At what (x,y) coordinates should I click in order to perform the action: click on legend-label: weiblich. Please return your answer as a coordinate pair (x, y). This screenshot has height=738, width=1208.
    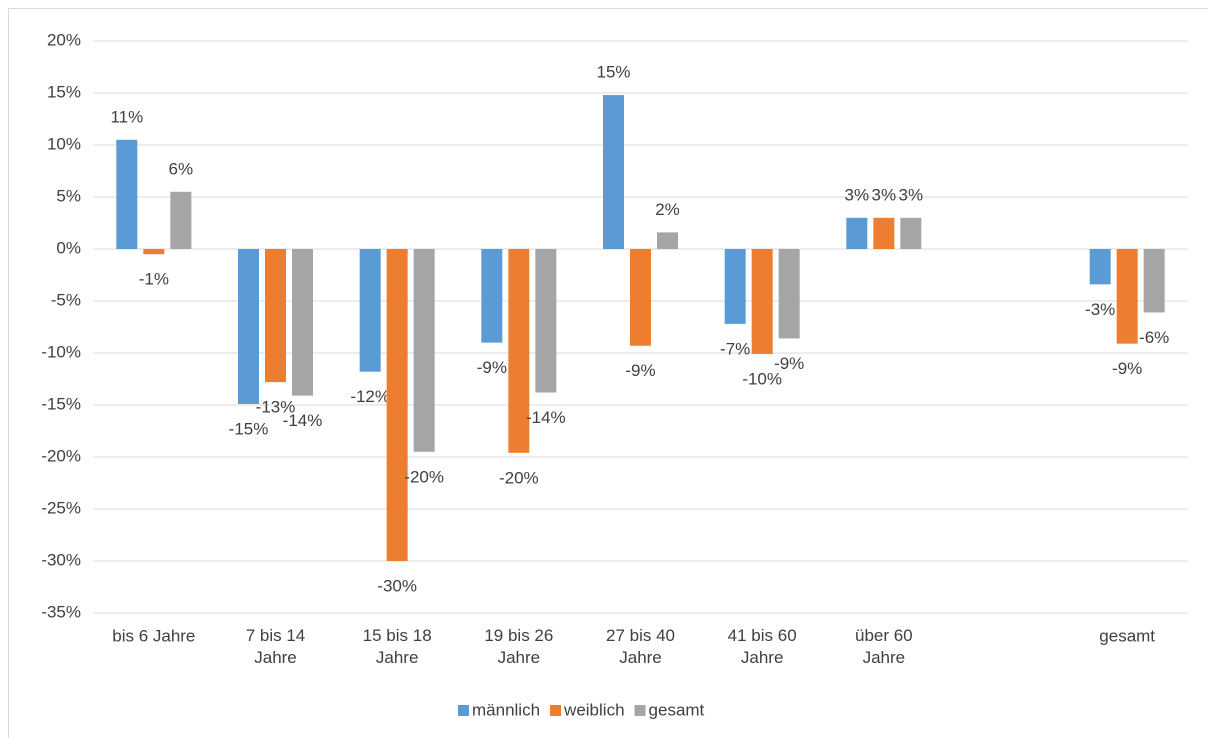
    Looking at the image, I should click on (593, 709).